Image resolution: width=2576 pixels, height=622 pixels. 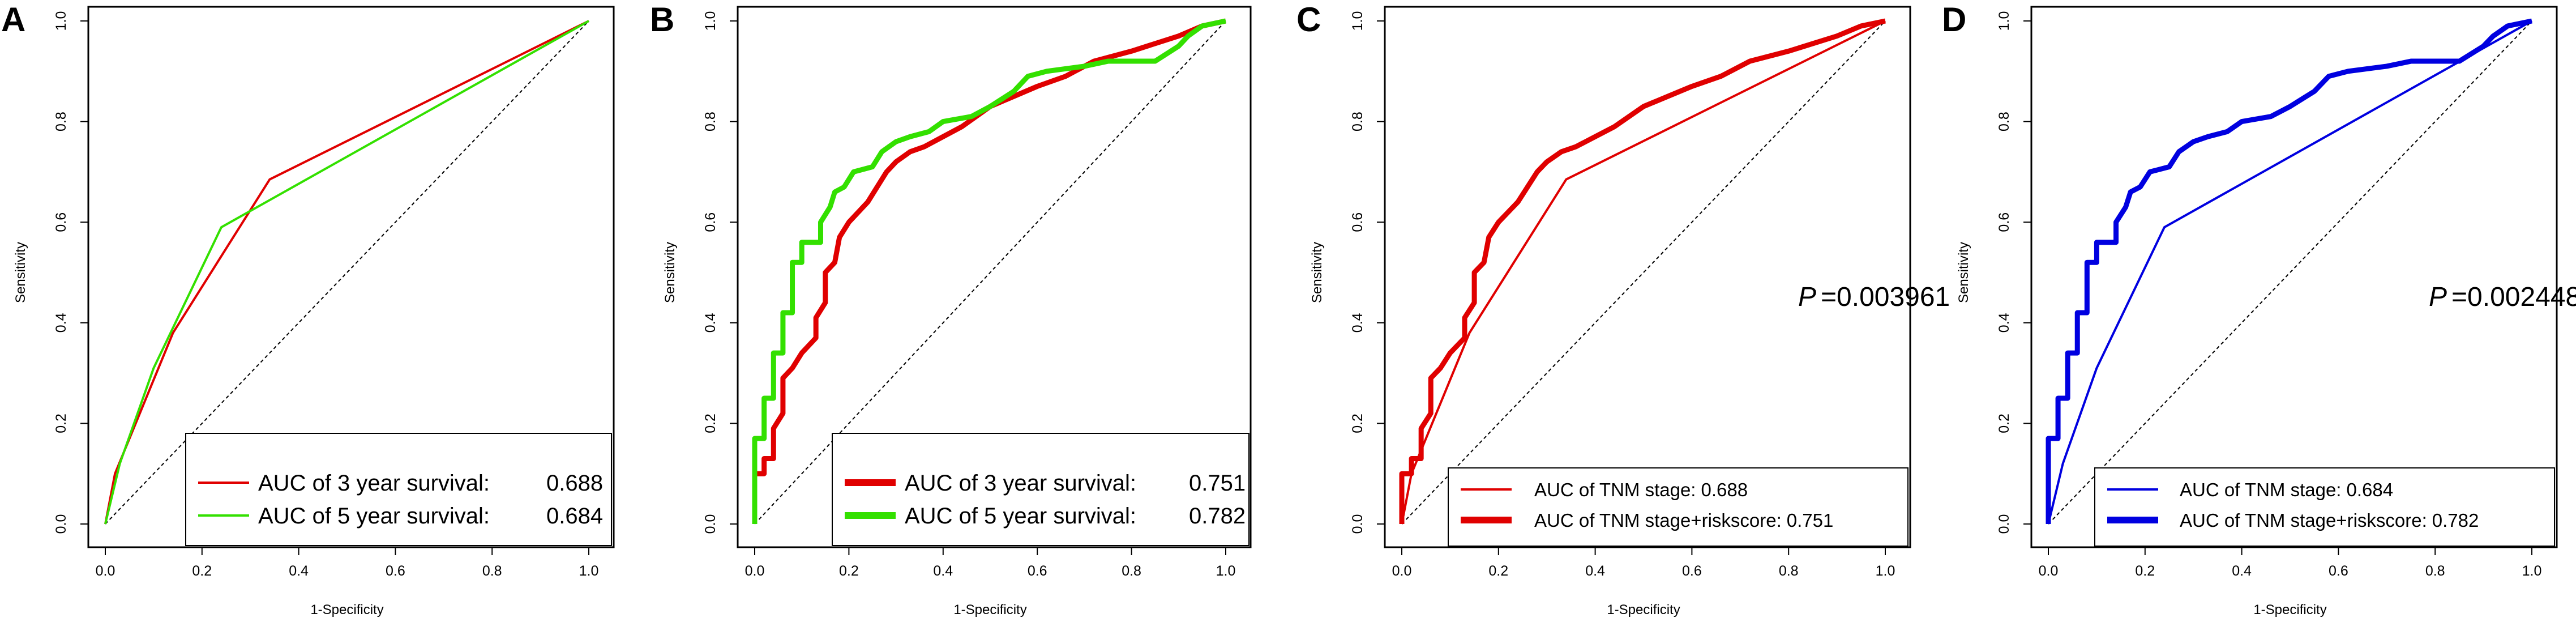 What do you see at coordinates (13, 20) in the screenshot?
I see `panel-letter: A` at bounding box center [13, 20].